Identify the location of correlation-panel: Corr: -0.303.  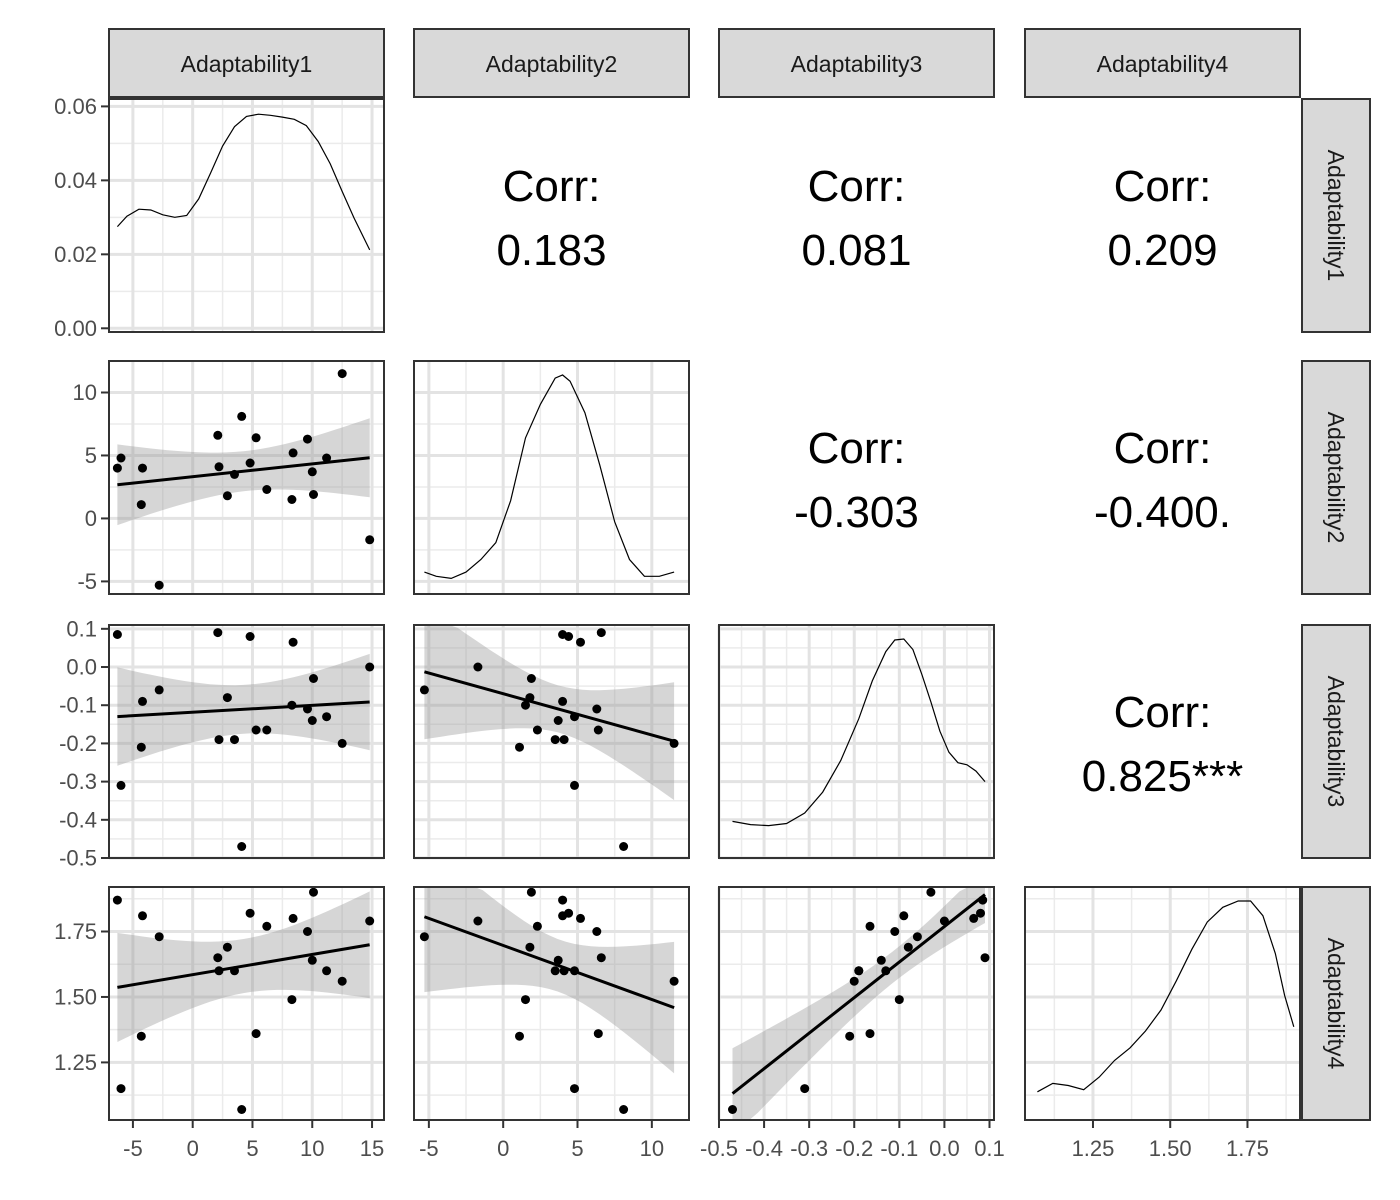
(856, 480).